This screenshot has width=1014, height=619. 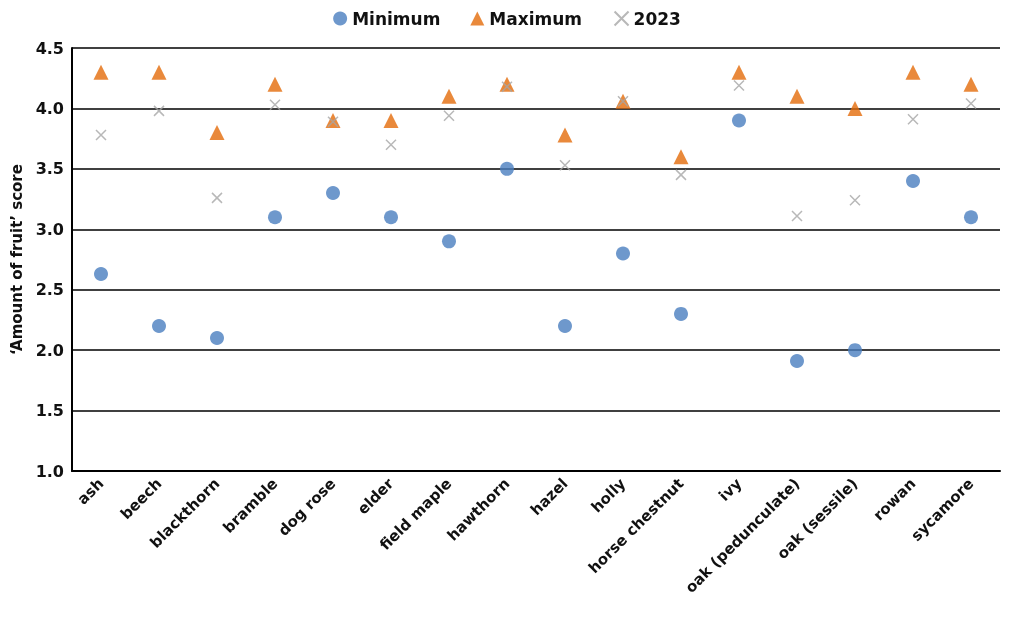 What do you see at coordinates (657, 18) in the screenshot?
I see `legend-label: 2023` at bounding box center [657, 18].